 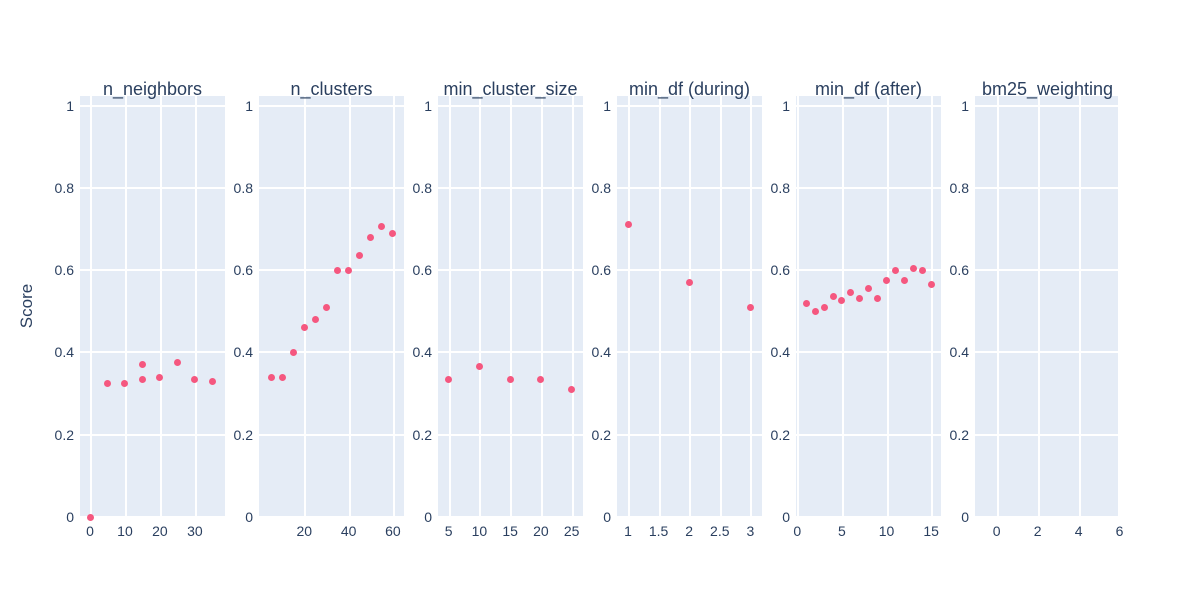 What do you see at coordinates (868, 89) in the screenshot?
I see `subplot-title: min_df (after)` at bounding box center [868, 89].